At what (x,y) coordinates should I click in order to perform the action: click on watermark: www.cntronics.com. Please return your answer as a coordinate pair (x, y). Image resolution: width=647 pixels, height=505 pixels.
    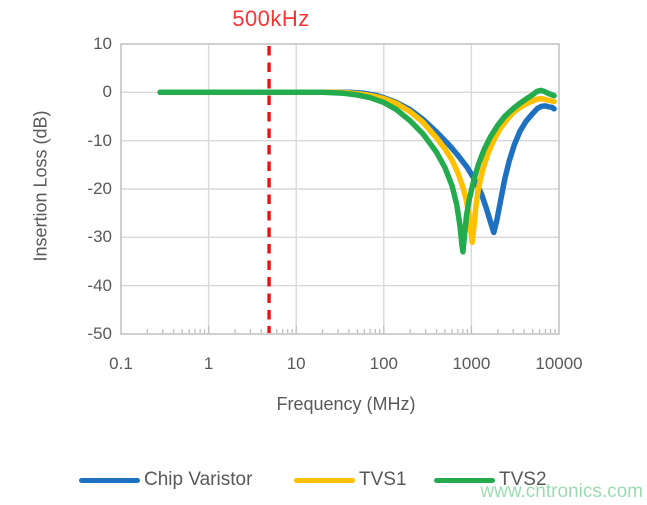
    Looking at the image, I should click on (561, 491).